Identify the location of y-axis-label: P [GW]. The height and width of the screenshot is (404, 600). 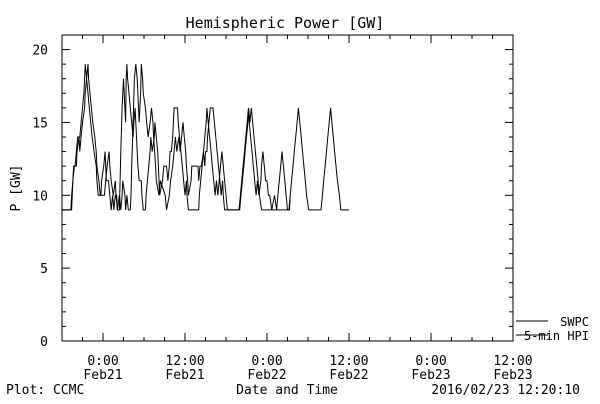
(16, 188).